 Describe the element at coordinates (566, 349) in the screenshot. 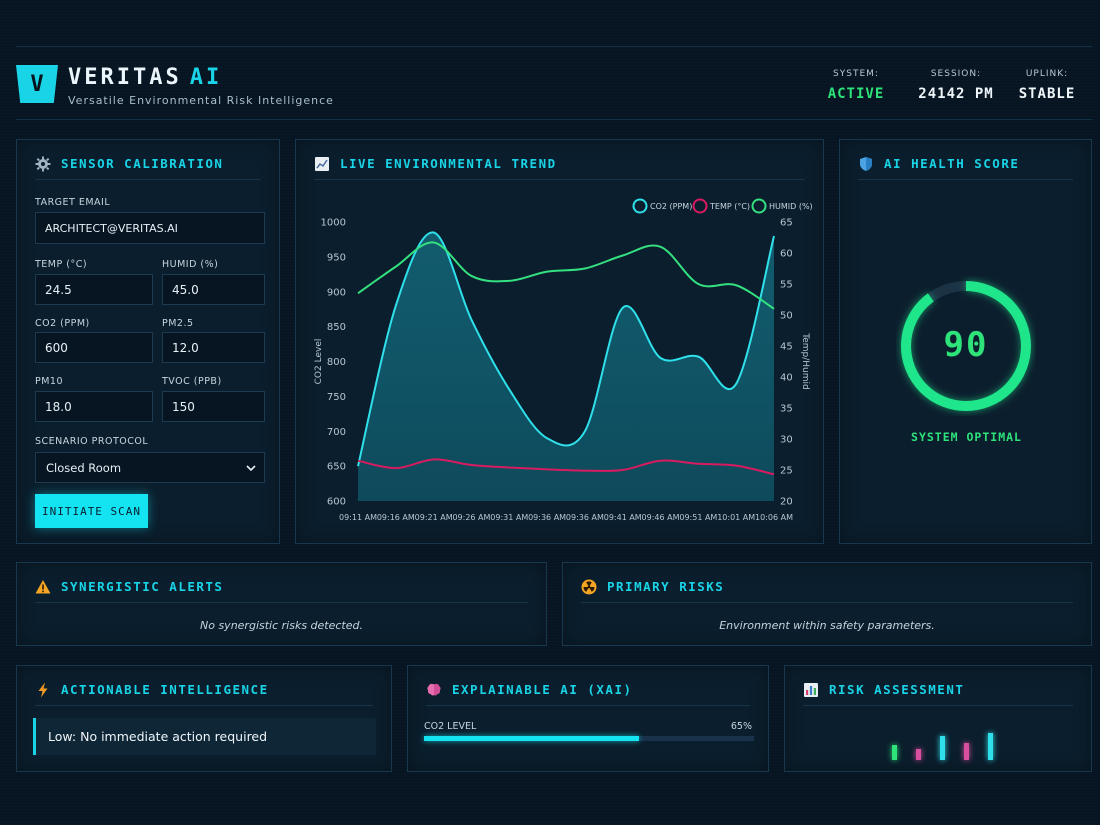

I see `co2-line` at that location.